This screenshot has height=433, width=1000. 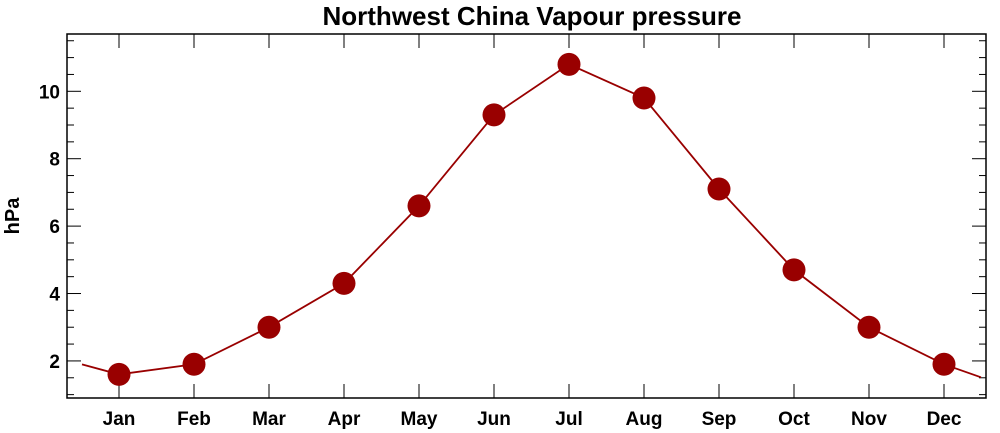 What do you see at coordinates (194, 419) in the screenshot?
I see `x-tick-label: Feb` at bounding box center [194, 419].